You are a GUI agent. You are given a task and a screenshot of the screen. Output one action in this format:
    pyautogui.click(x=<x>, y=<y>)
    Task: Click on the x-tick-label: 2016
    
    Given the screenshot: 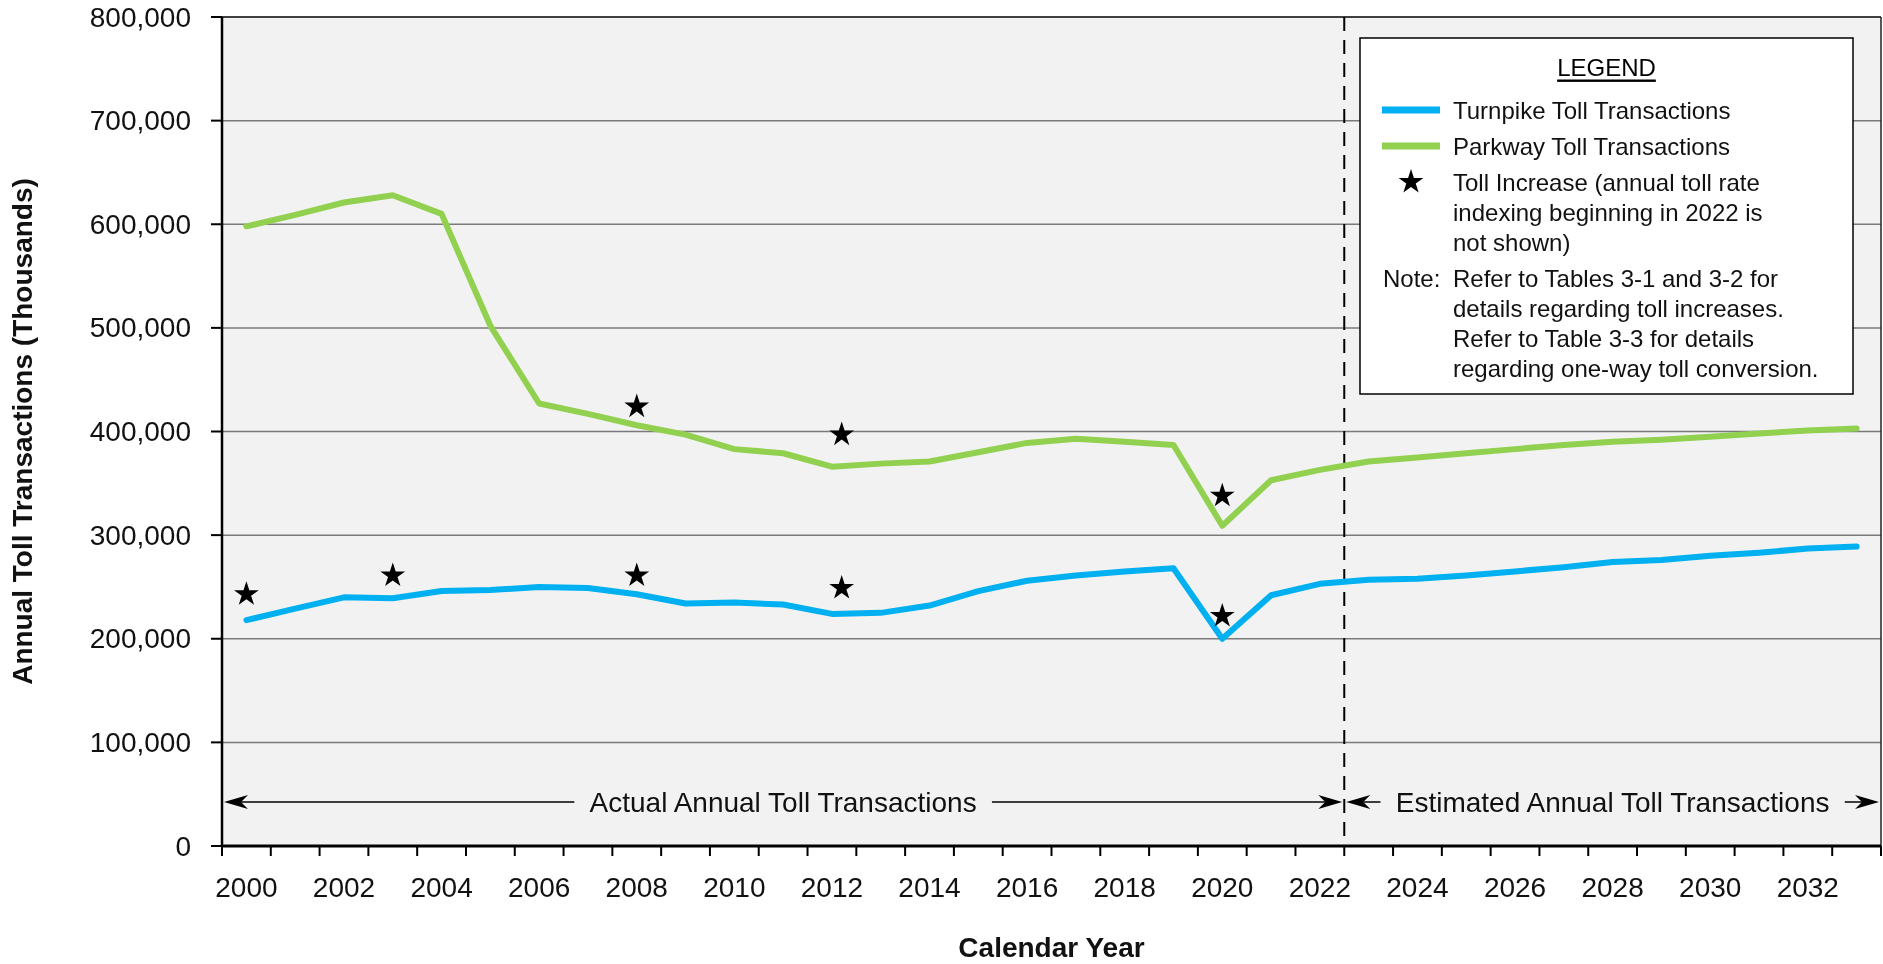 What is the action you would take?
    pyautogui.click(x=1027, y=887)
    